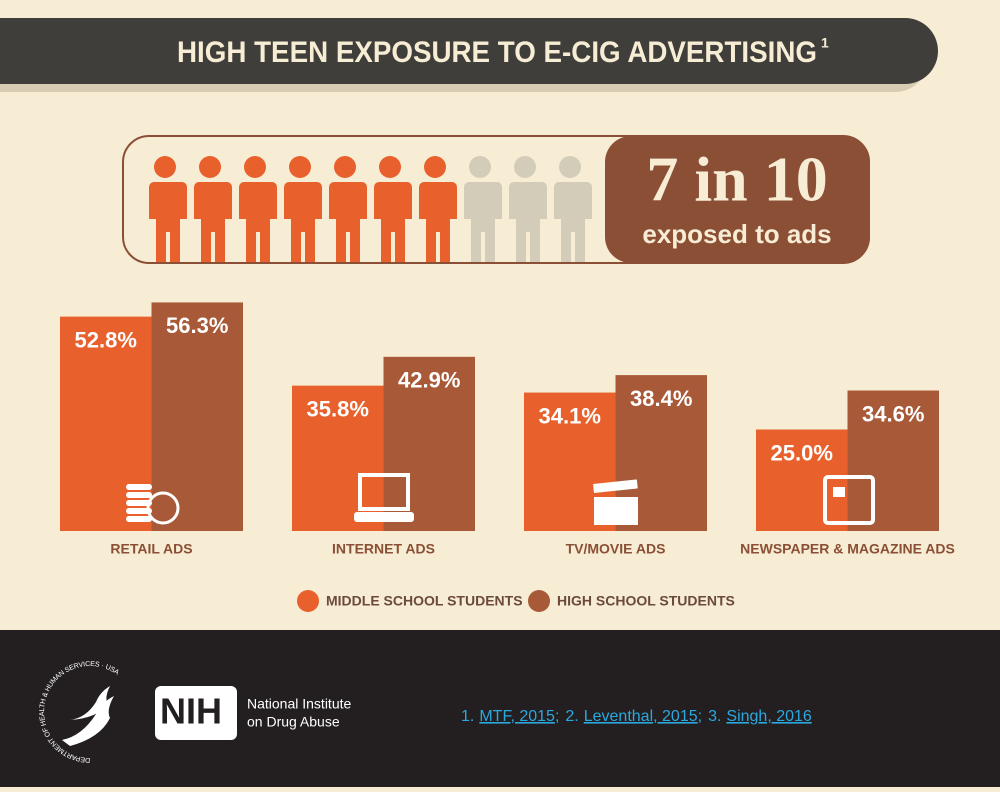 This screenshot has width=1000, height=792. Describe the element at coordinates (163, 508) in the screenshot. I see `coin` at that location.